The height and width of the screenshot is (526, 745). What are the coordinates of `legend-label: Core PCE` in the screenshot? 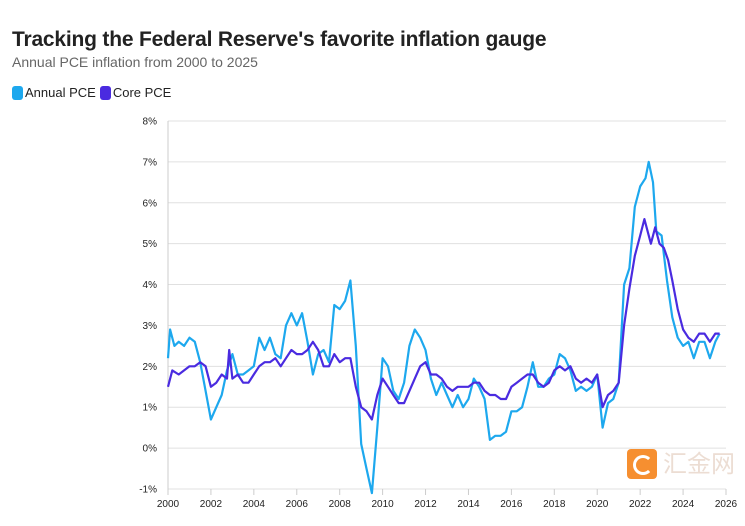 It's located at (142, 92).